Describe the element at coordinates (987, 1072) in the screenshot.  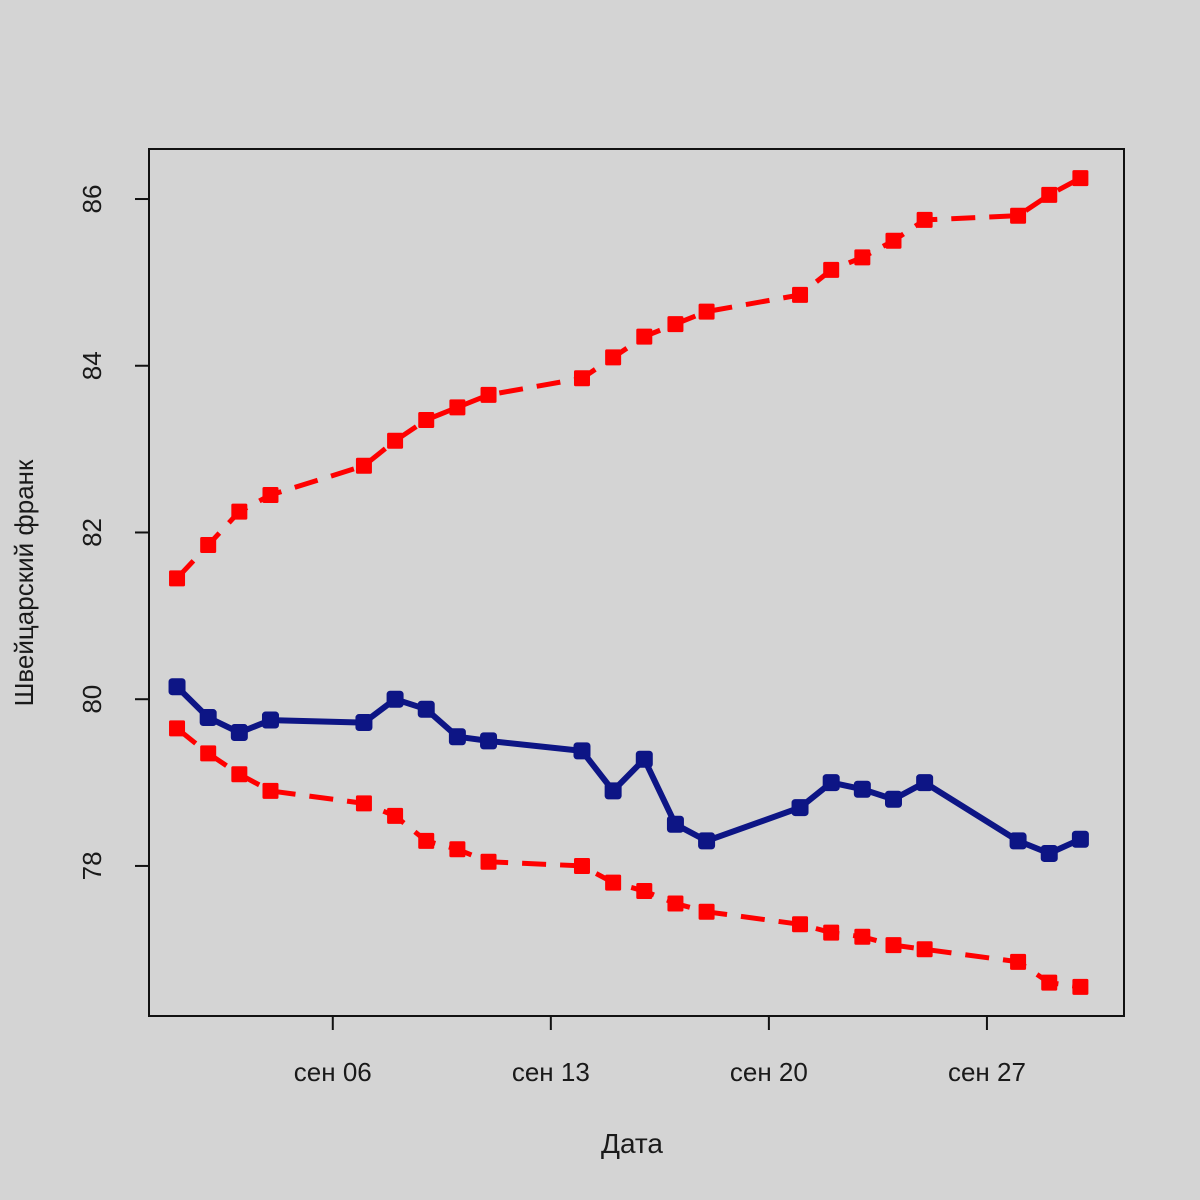
I see `x-tick-label: сен 27` at that location.